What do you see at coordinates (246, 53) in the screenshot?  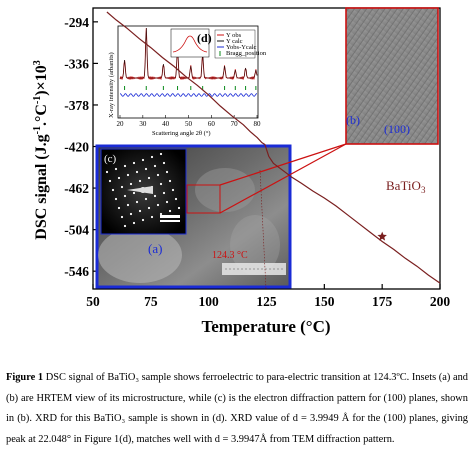 I see `xrd-legend-bragg: Bragg_position` at bounding box center [246, 53].